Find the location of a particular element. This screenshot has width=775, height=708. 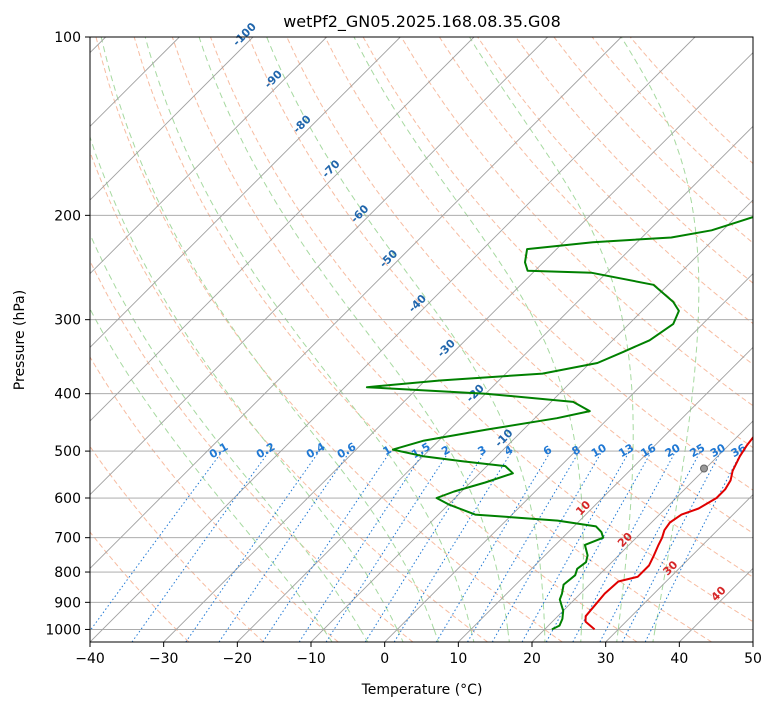

x-tick-label: −10 is located at coordinates (311, 659).